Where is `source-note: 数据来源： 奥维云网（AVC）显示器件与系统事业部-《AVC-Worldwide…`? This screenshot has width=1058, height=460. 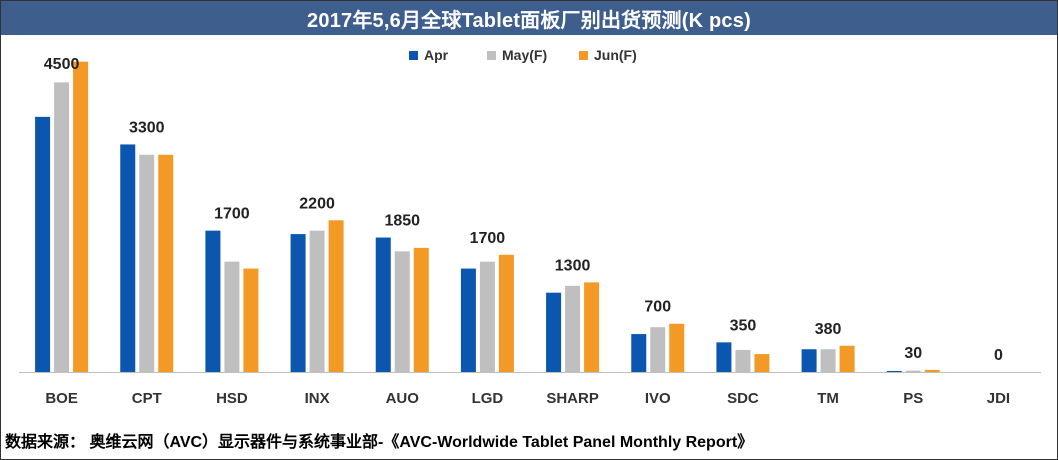
source-note: 数据来源： 奥维云网（AVC）显示器件与系统事业部-《AVC-Worldwide… is located at coordinates (379, 442).